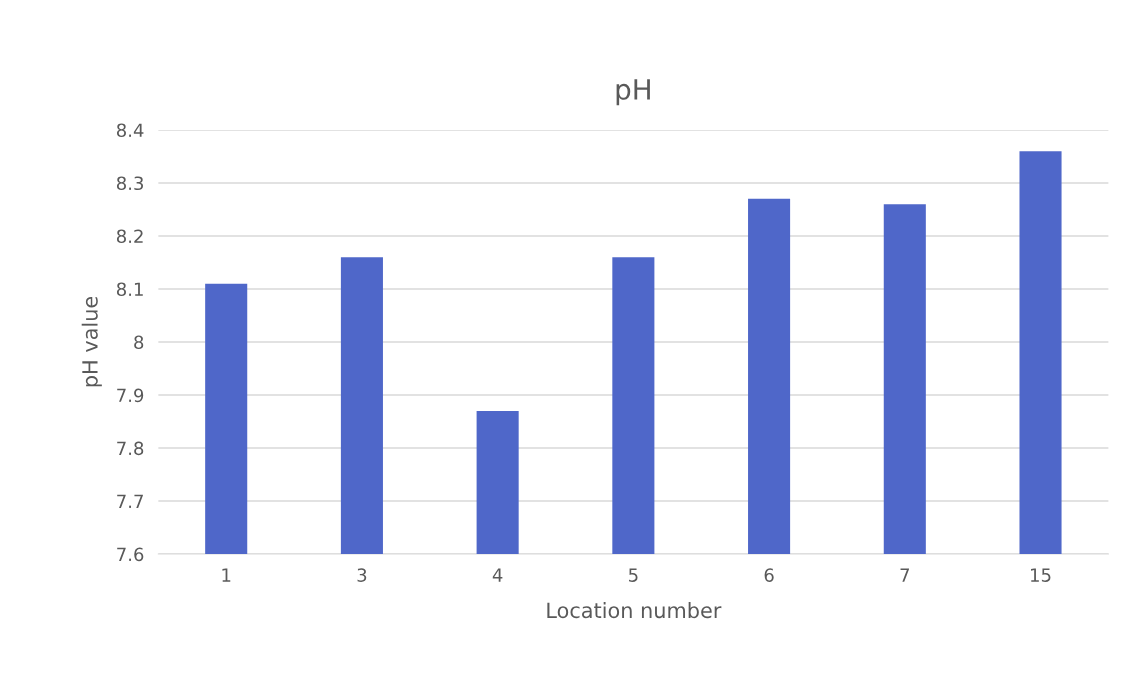 This screenshot has width=1131, height=684. I want to click on y-tick-label: 8.1, so click(129, 289).